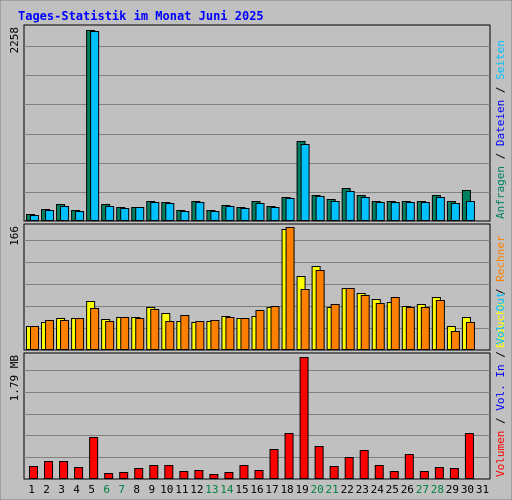 The image size is (512, 500). I want to click on legend-visits-chart: Besuche / Rechner, so click(500, 291).